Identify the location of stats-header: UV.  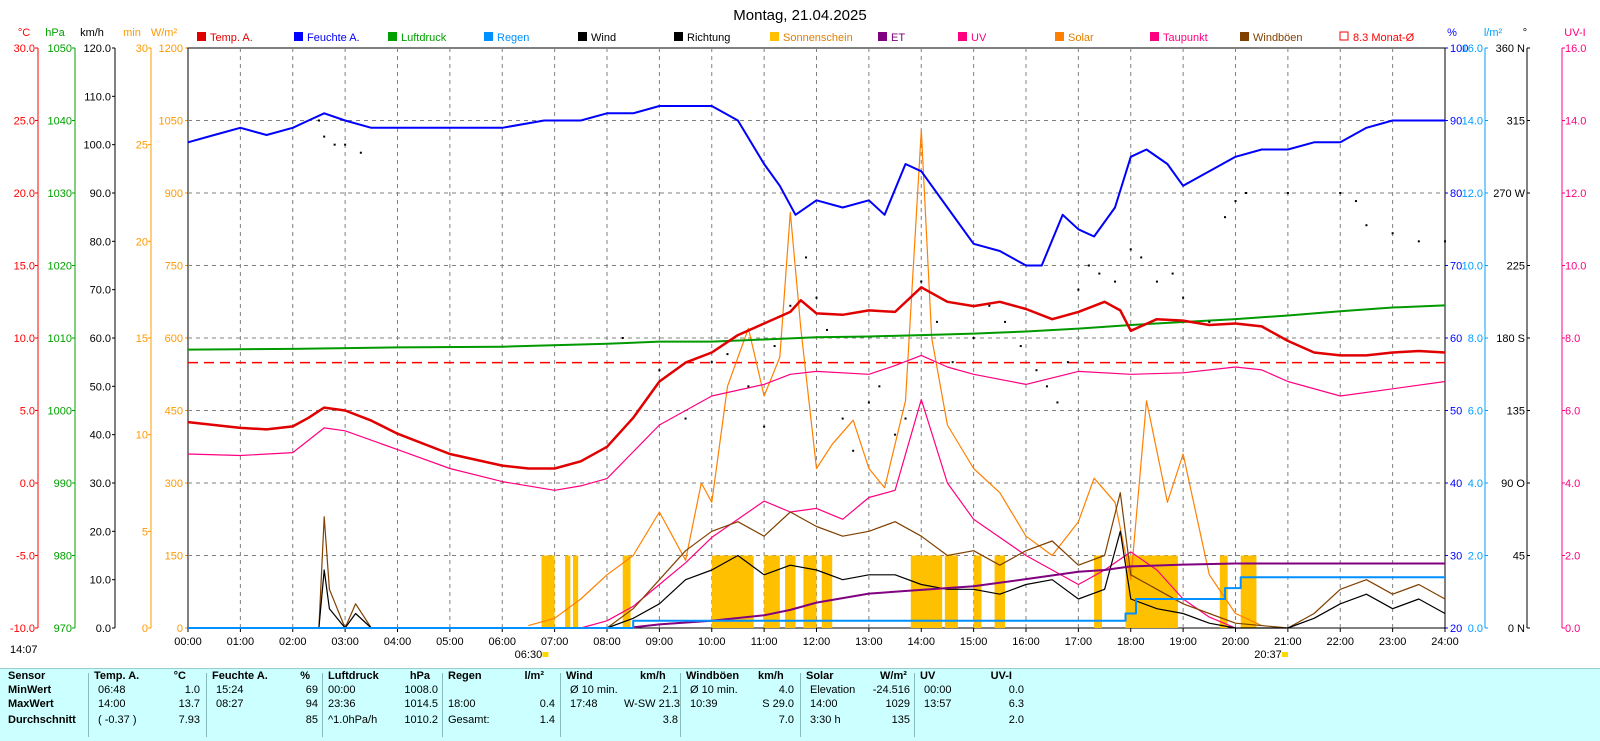
(928, 676).